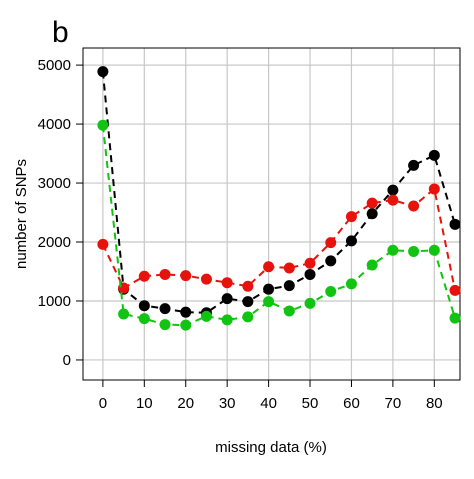 This screenshot has height=479, width=474. I want to click on x-tick-label: 40, so click(268, 403).